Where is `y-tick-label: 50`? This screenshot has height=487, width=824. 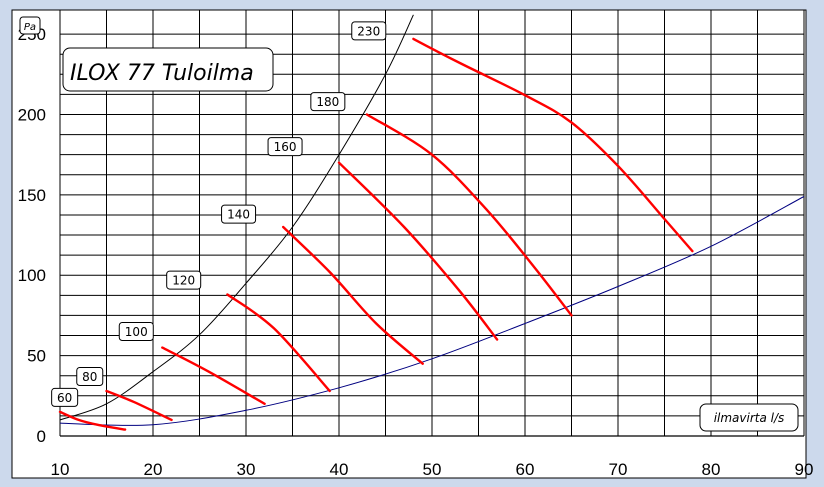
y-tick-label: 50 is located at coordinates (36, 356).